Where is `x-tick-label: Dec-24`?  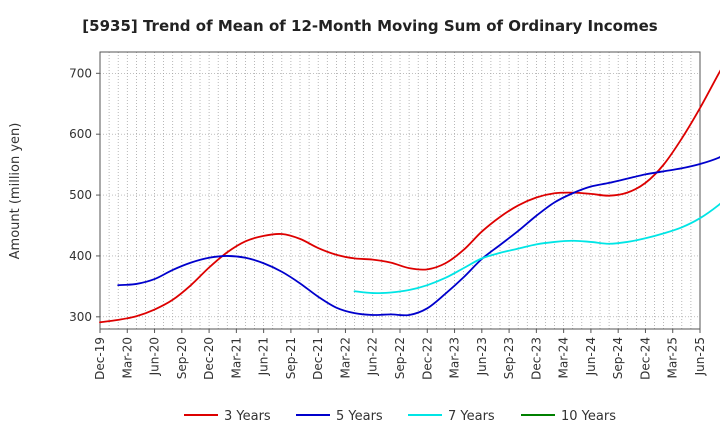 x-tick-label: Dec-24 is located at coordinates (645, 358).